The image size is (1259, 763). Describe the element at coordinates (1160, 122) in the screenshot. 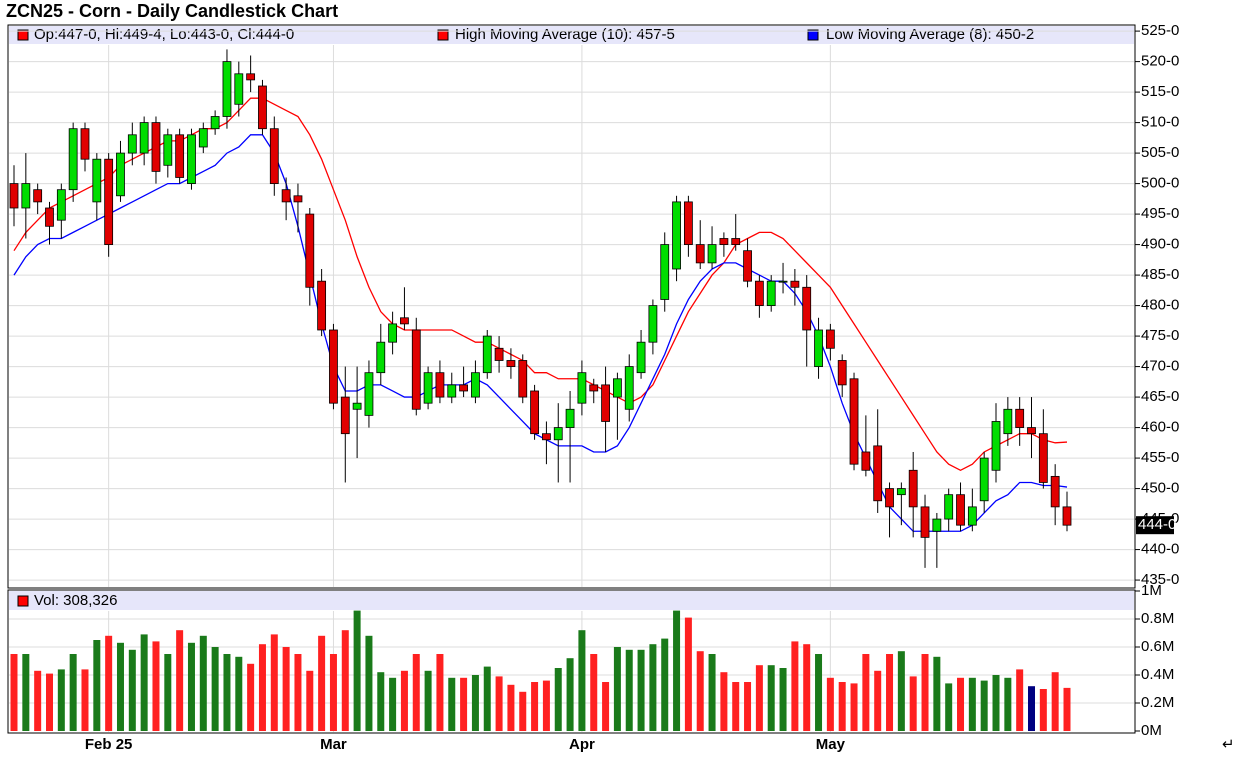

I see `y-tick-label: 510-0` at that location.